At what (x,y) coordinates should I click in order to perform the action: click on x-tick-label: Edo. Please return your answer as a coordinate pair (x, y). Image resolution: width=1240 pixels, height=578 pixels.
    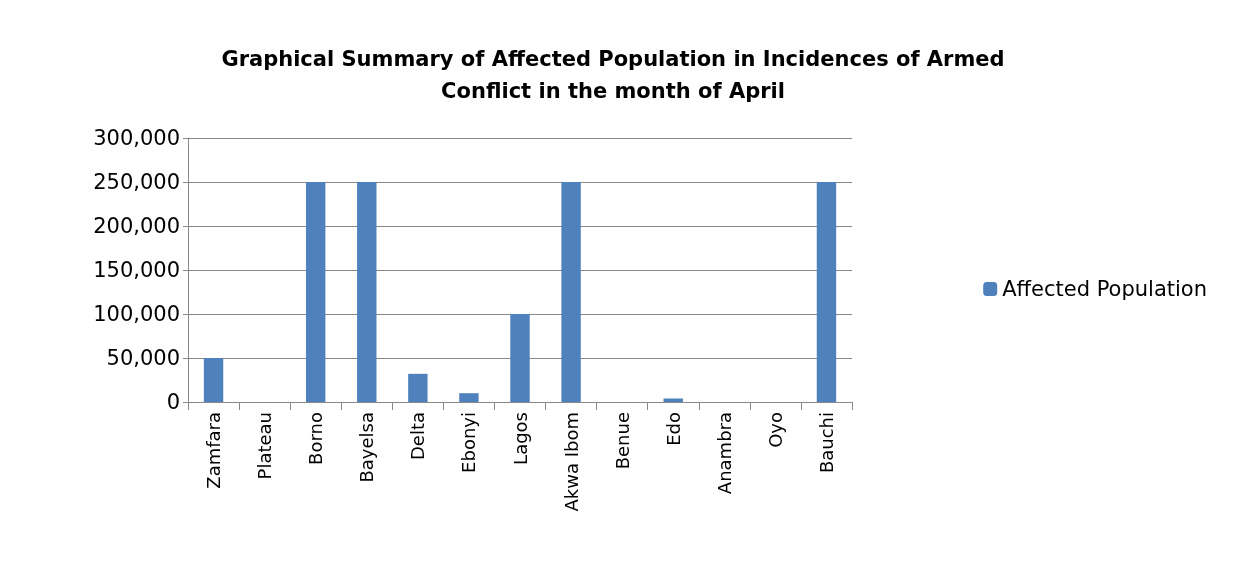
    Looking at the image, I should click on (673, 429).